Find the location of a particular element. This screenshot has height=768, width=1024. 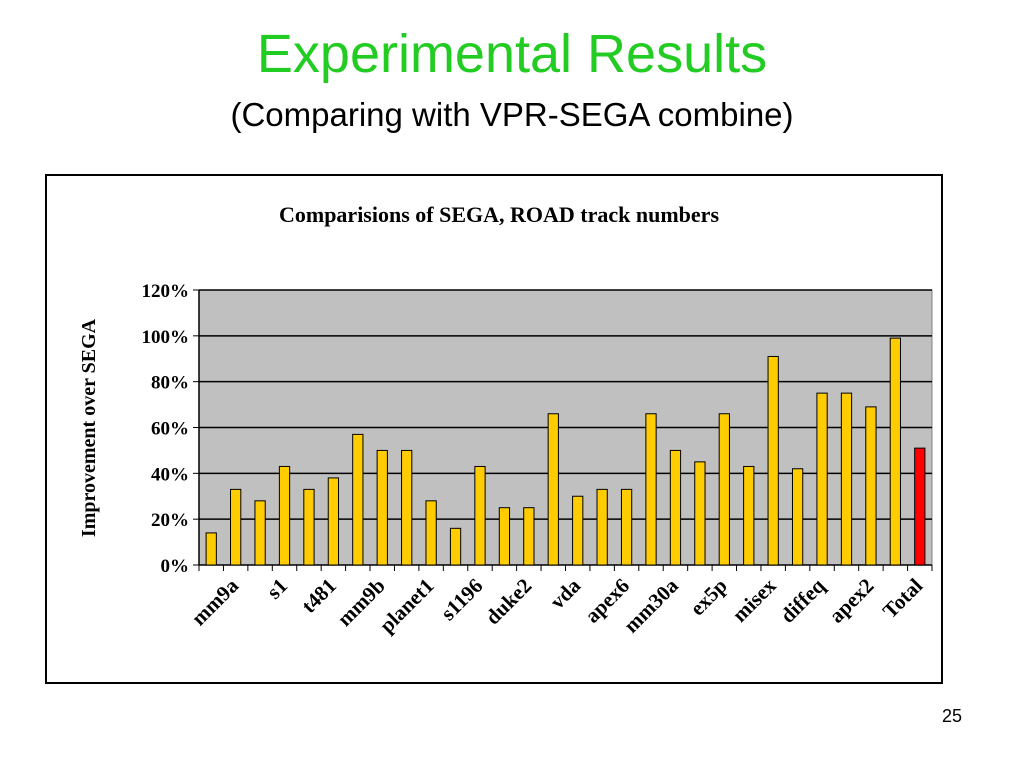

x-tick-label: s1196 is located at coordinates (462, 600).